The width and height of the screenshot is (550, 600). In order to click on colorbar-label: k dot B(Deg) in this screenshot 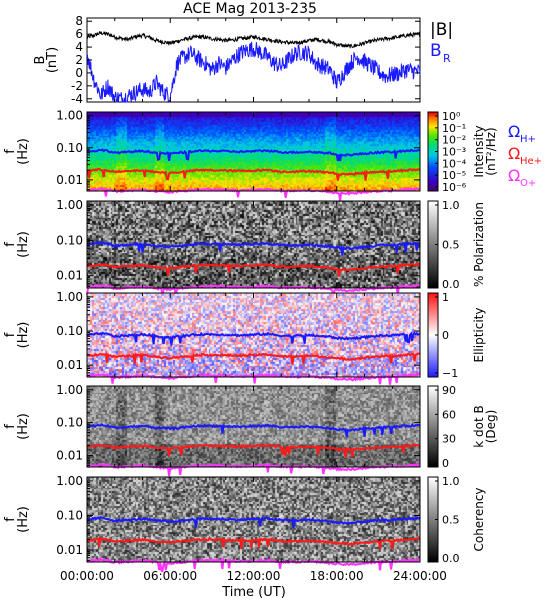, I will do `click(485, 426)`.